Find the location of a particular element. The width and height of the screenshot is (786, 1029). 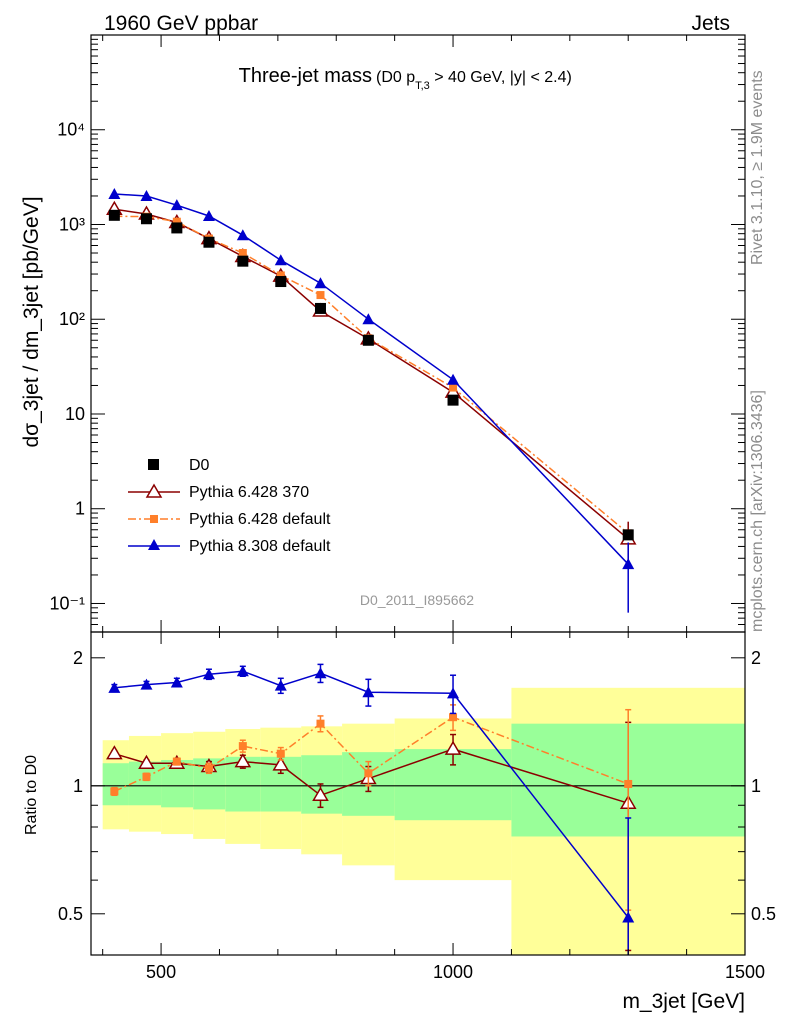

chart-title-main: Three-jet mass is located at coordinates (305, 76).